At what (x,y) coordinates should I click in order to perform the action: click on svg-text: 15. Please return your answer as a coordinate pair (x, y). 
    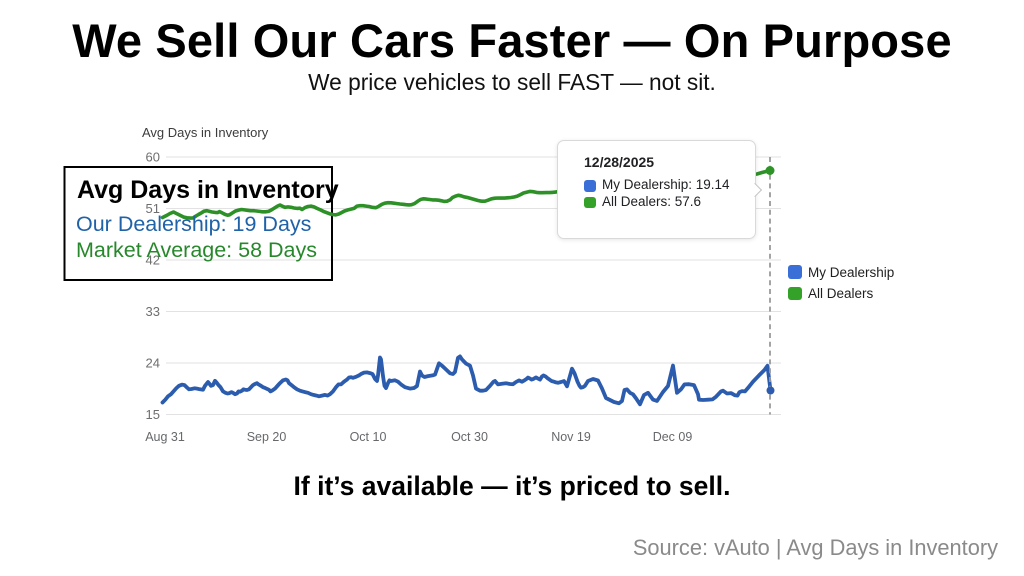
    Looking at the image, I should click on (153, 414).